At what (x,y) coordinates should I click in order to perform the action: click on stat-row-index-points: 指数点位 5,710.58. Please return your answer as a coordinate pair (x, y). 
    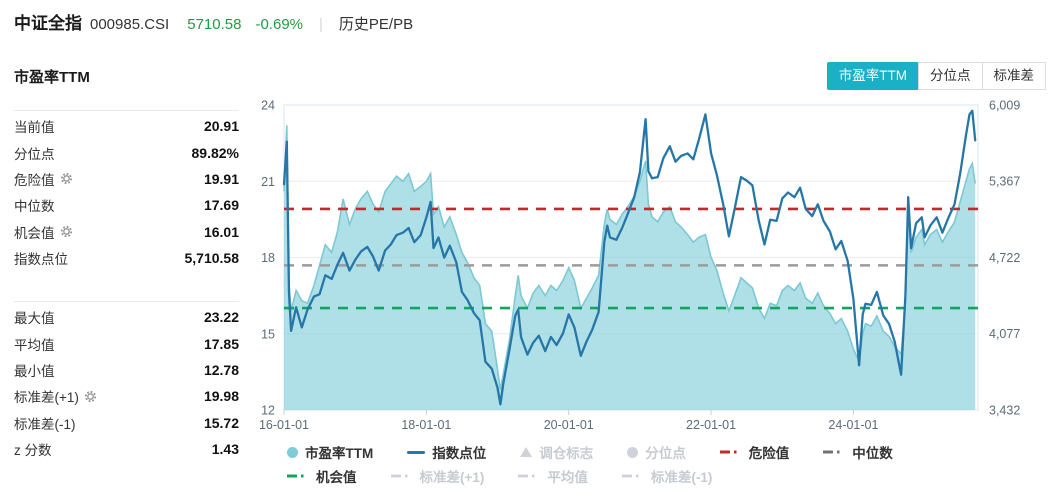
    Looking at the image, I should click on (126, 258).